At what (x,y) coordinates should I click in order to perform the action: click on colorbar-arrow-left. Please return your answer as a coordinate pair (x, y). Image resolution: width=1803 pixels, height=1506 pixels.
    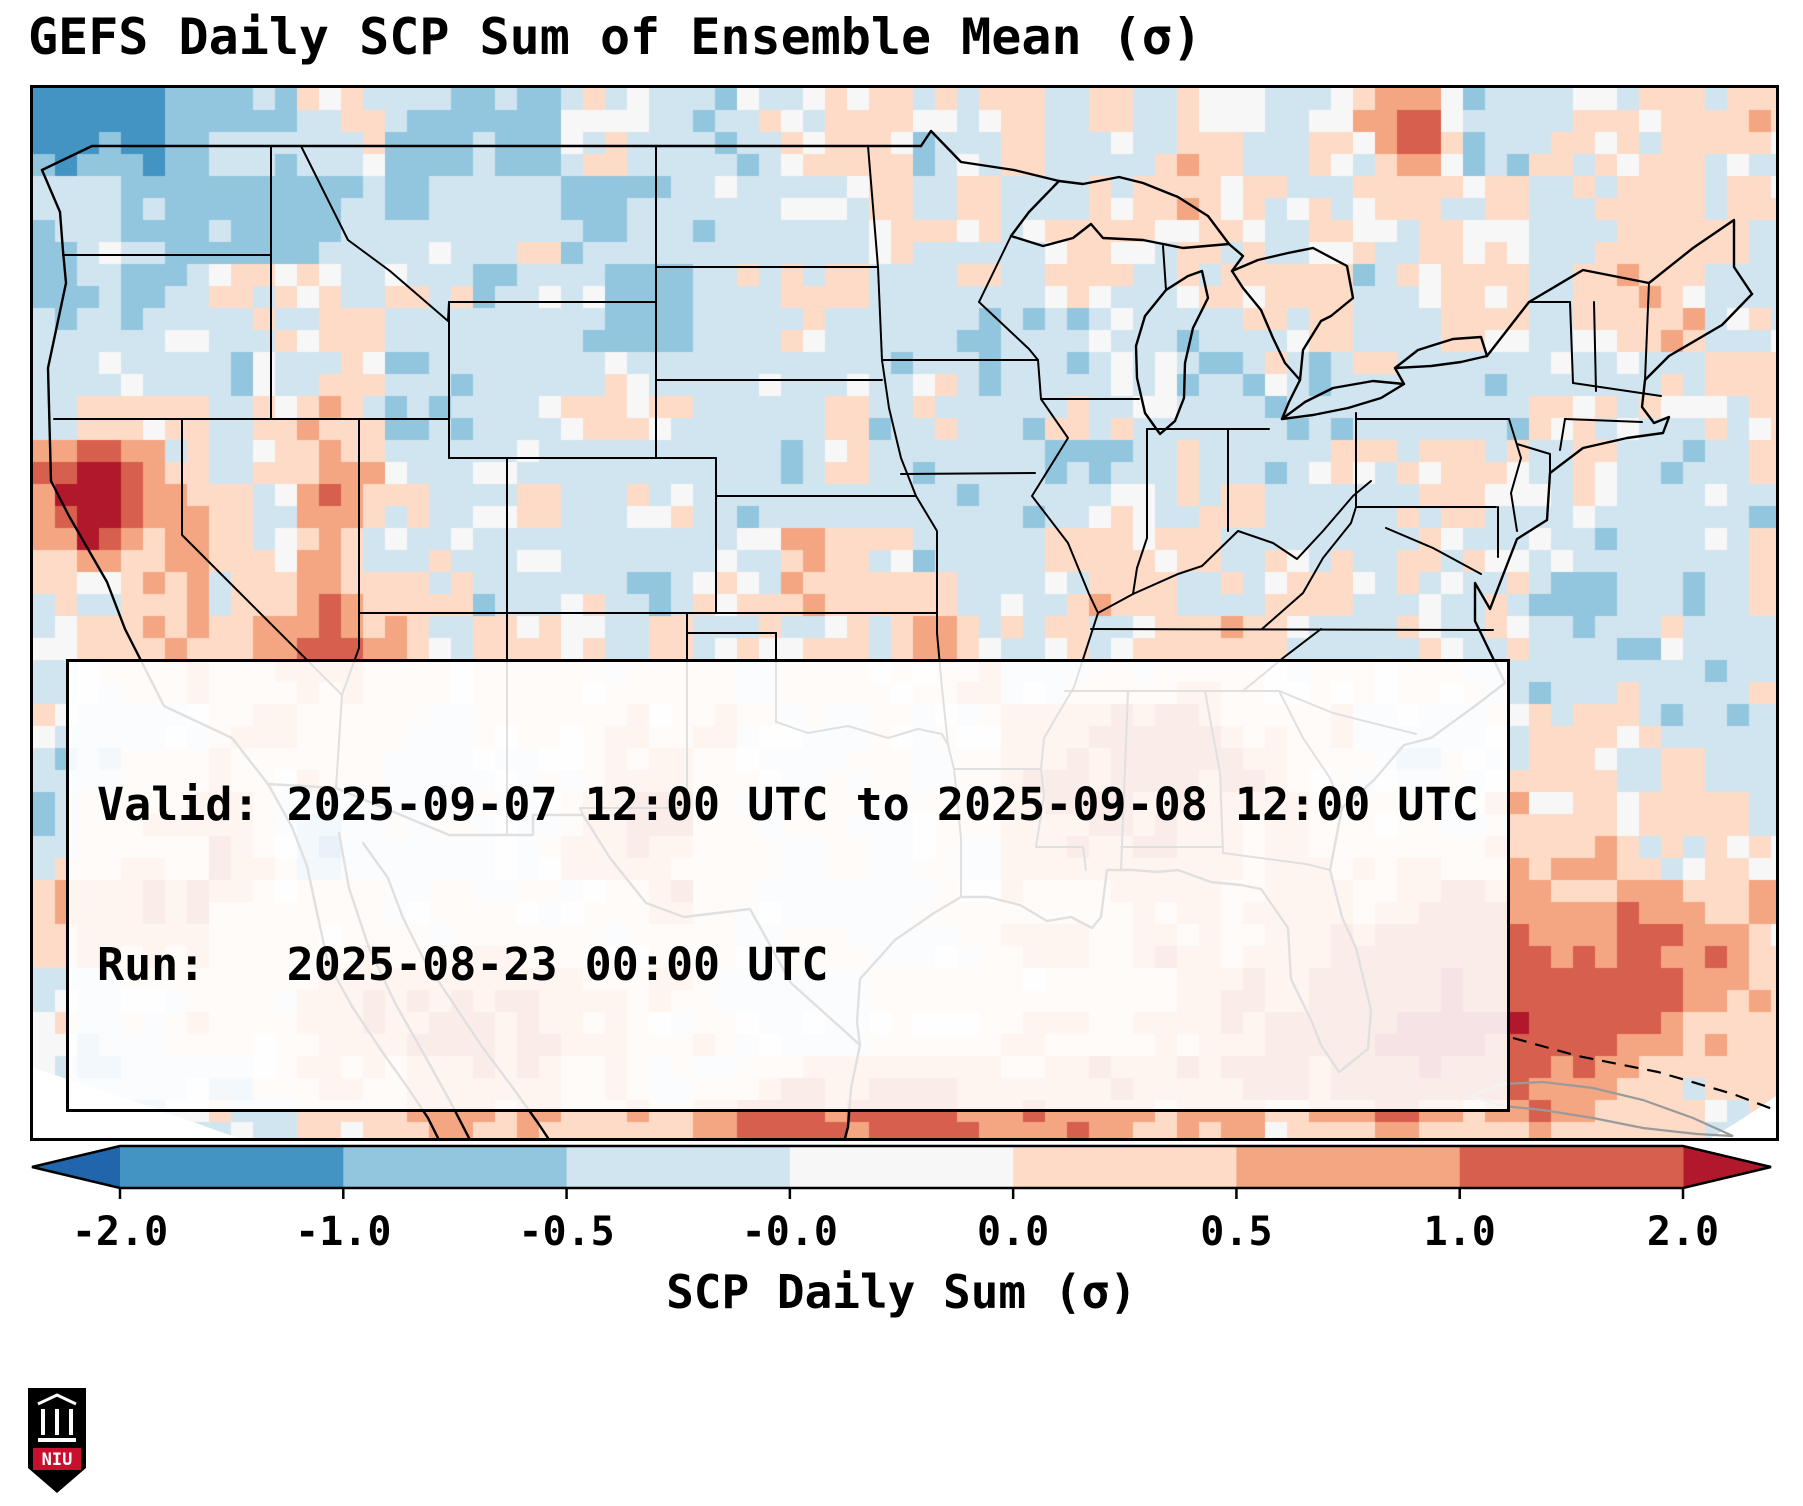
    Looking at the image, I should click on (76, 1167).